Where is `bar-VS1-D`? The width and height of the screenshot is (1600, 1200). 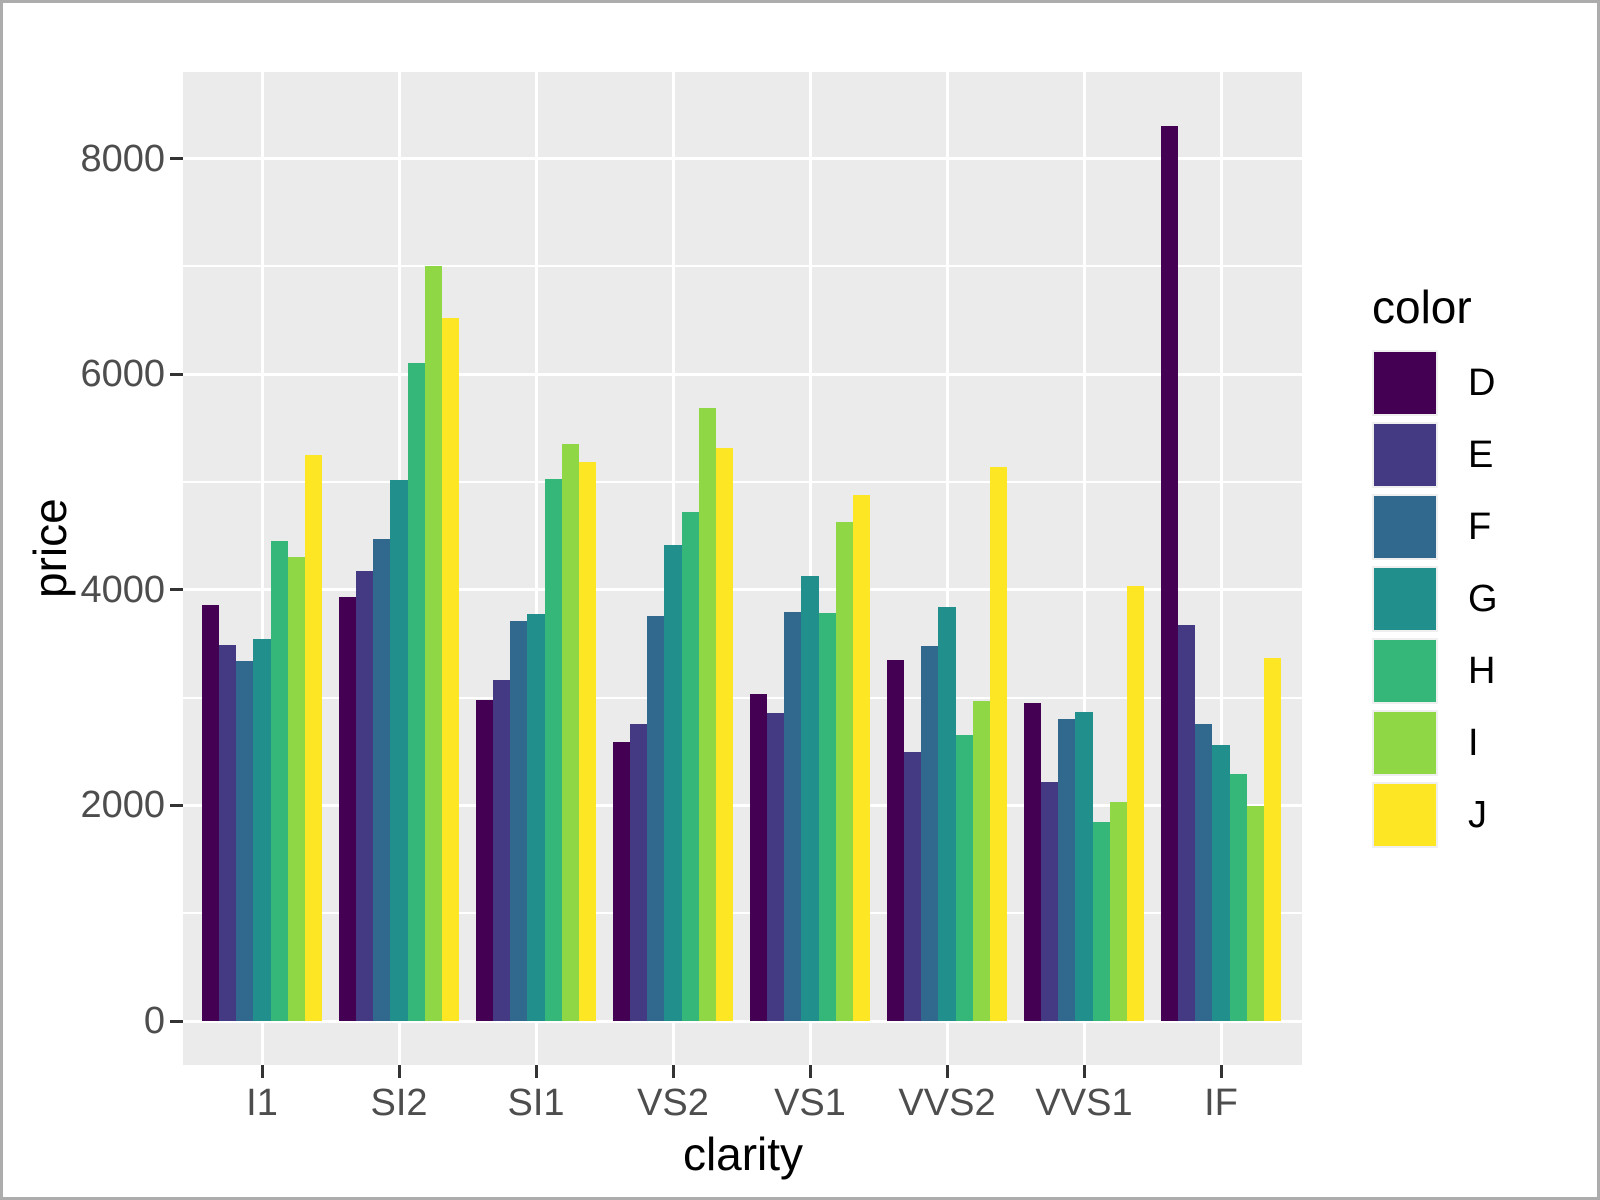
bar-VS1-D is located at coordinates (759, 857).